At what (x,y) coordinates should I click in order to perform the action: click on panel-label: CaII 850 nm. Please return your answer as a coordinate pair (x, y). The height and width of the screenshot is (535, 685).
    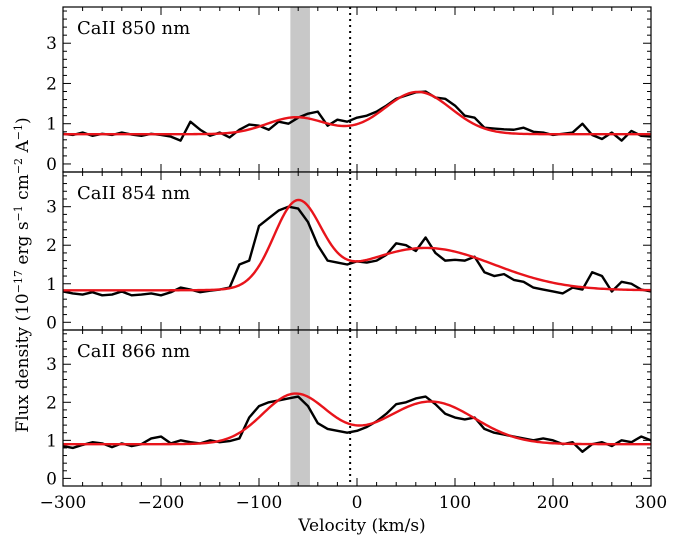
    Looking at the image, I should click on (133, 28).